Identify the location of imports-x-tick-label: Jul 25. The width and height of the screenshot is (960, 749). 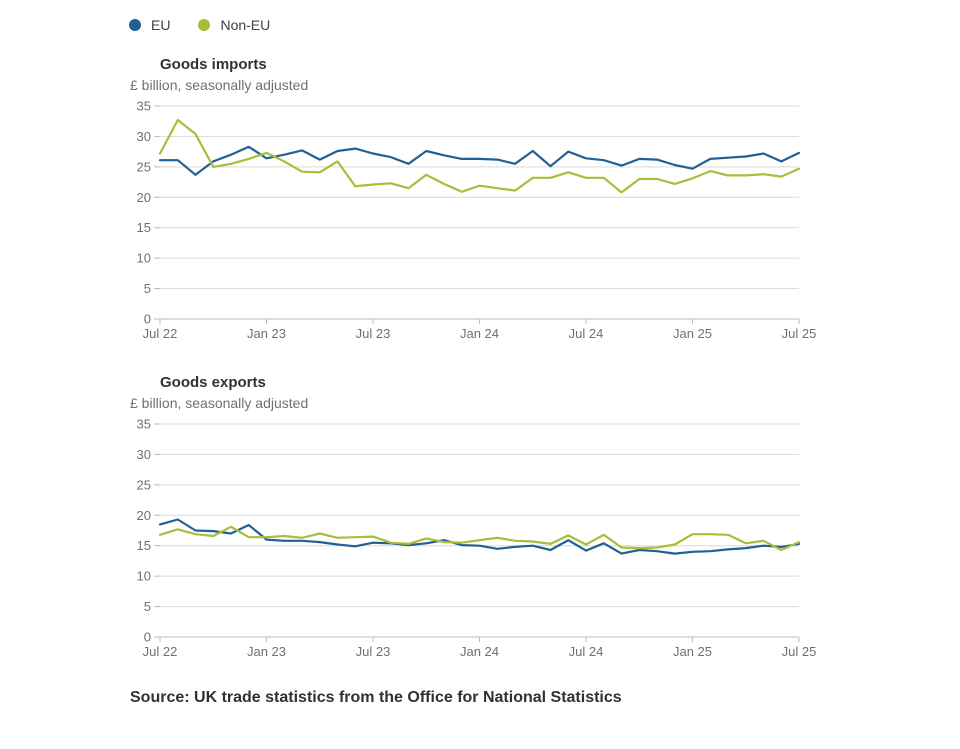
(799, 333).